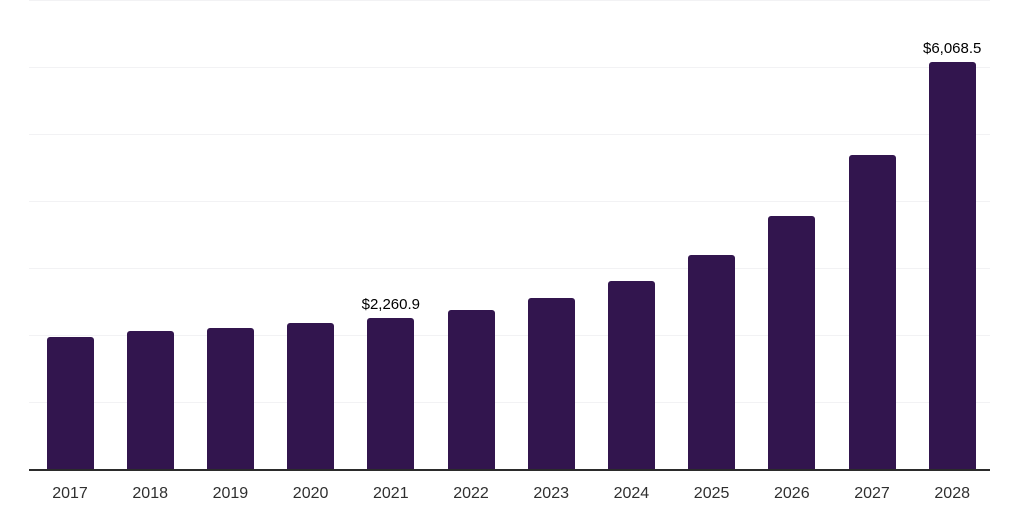 The image size is (1024, 512). I want to click on x-tick-label-2018: 2018, so click(150, 493).